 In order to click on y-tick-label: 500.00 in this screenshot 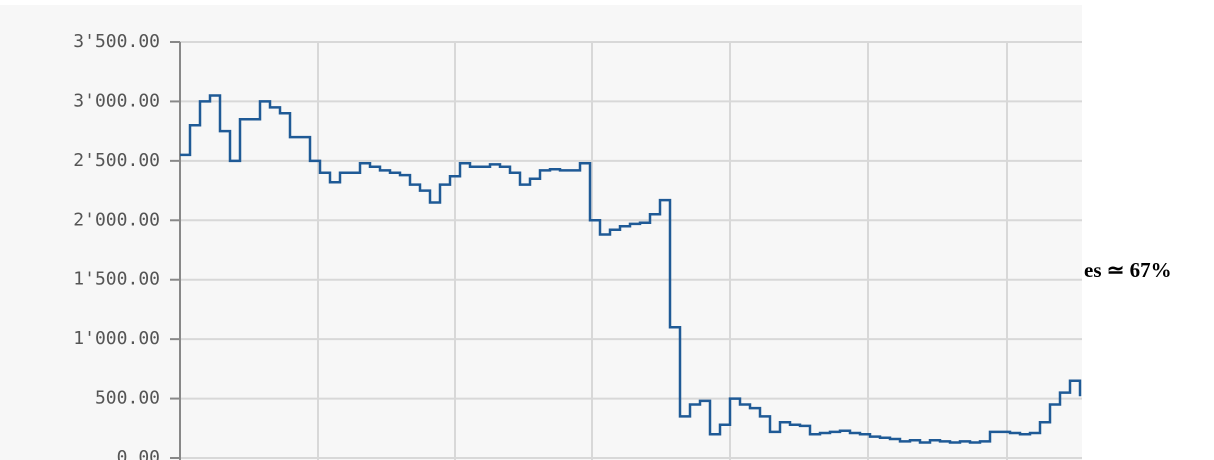, I will do `click(127, 398)`.